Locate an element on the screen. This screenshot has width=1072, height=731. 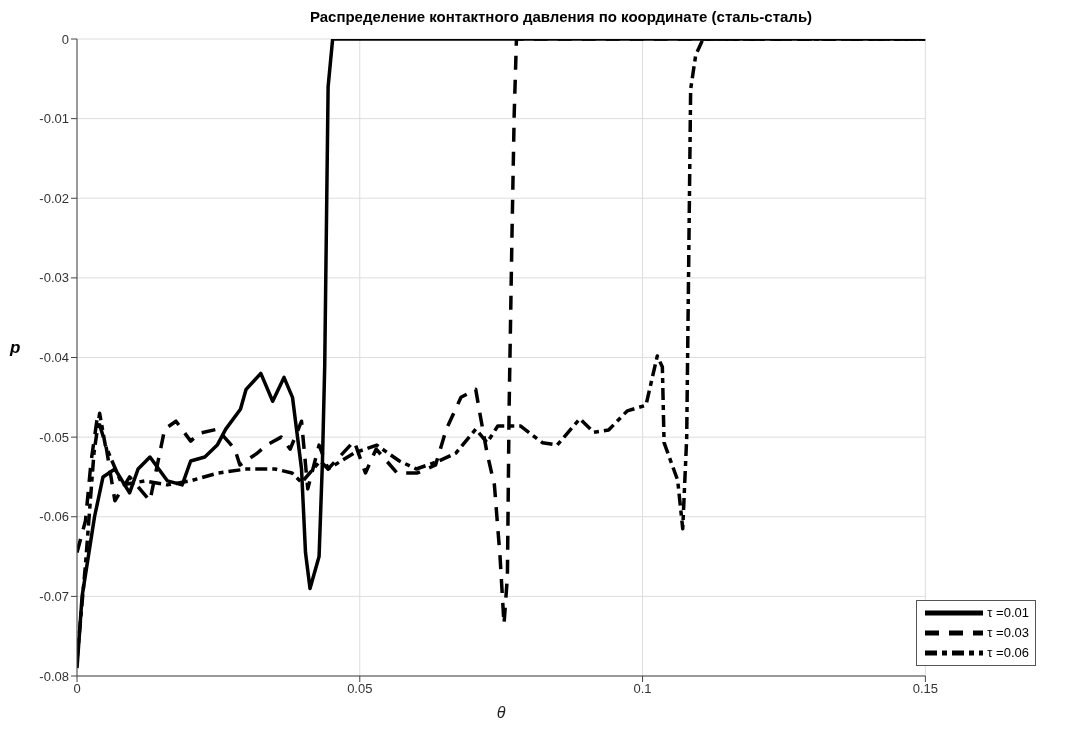
y-tick-label: 0 is located at coordinates (65, 39).